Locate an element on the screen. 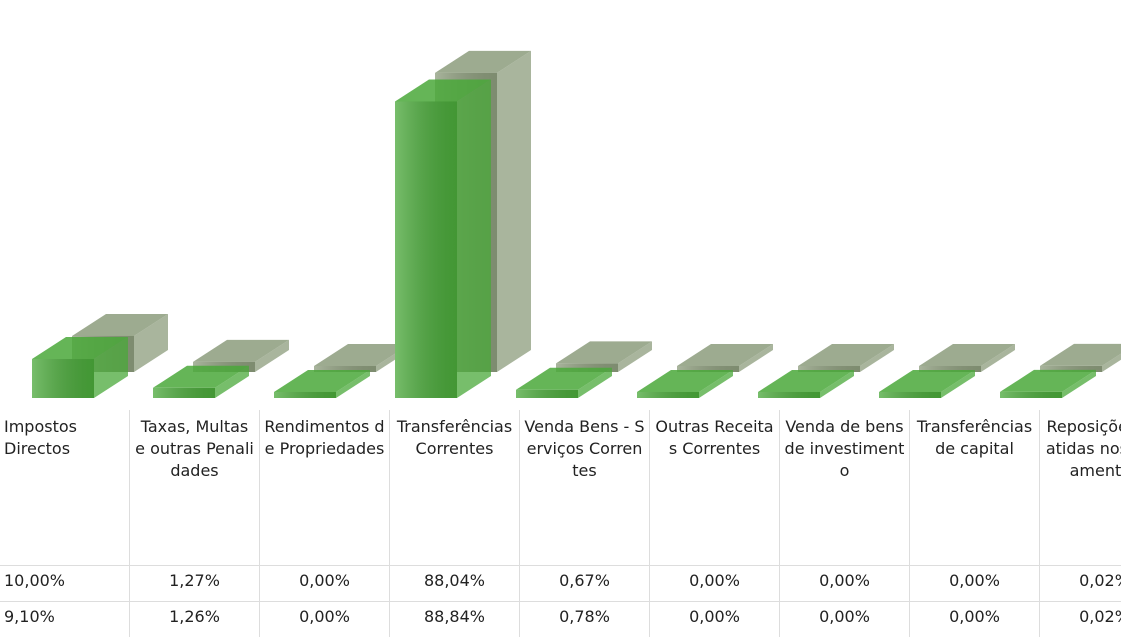 This screenshot has width=1121, height=637. cell: 1,27% is located at coordinates (195, 584).